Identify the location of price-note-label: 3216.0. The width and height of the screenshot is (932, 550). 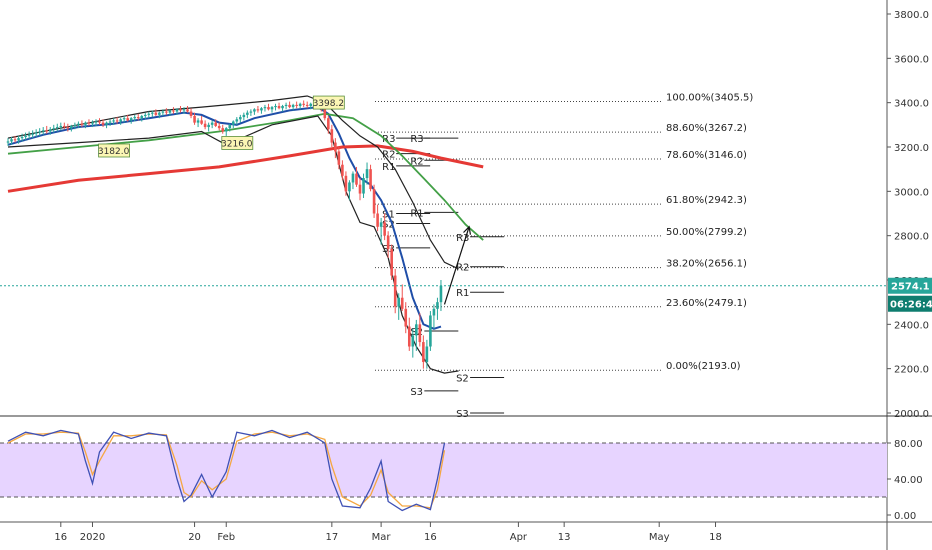
(237, 144).